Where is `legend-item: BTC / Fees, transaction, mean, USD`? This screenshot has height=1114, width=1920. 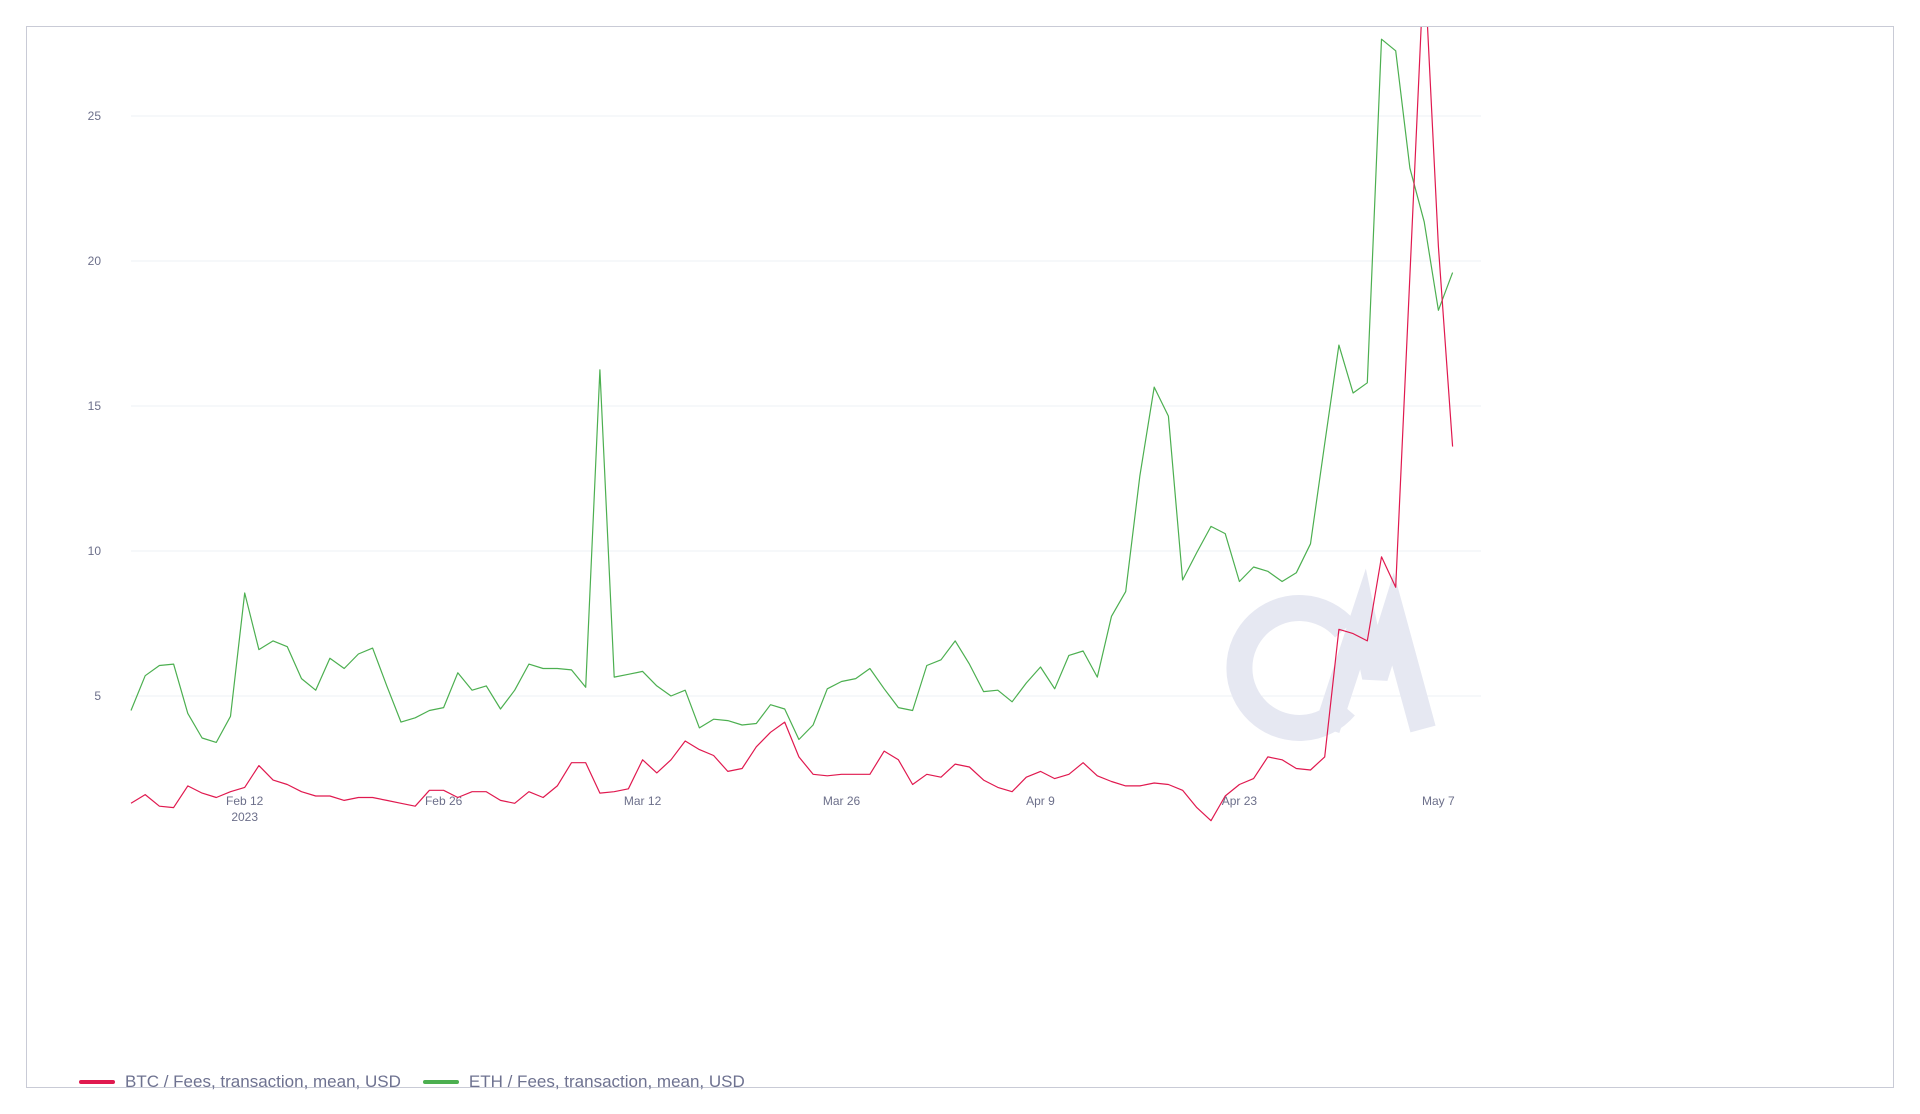 legend-item: BTC / Fees, transaction, mean, USD is located at coordinates (240, 1082).